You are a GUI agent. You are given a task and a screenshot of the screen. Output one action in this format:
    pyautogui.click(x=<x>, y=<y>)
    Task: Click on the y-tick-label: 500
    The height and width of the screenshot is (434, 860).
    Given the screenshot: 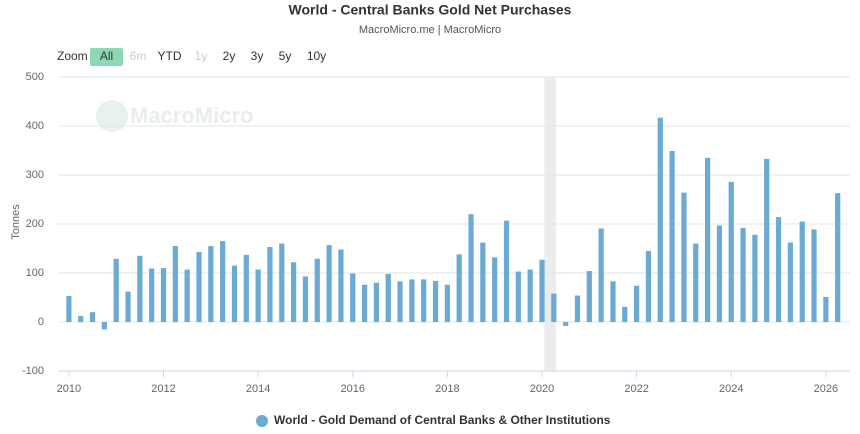 What is the action you would take?
    pyautogui.click(x=35, y=77)
    